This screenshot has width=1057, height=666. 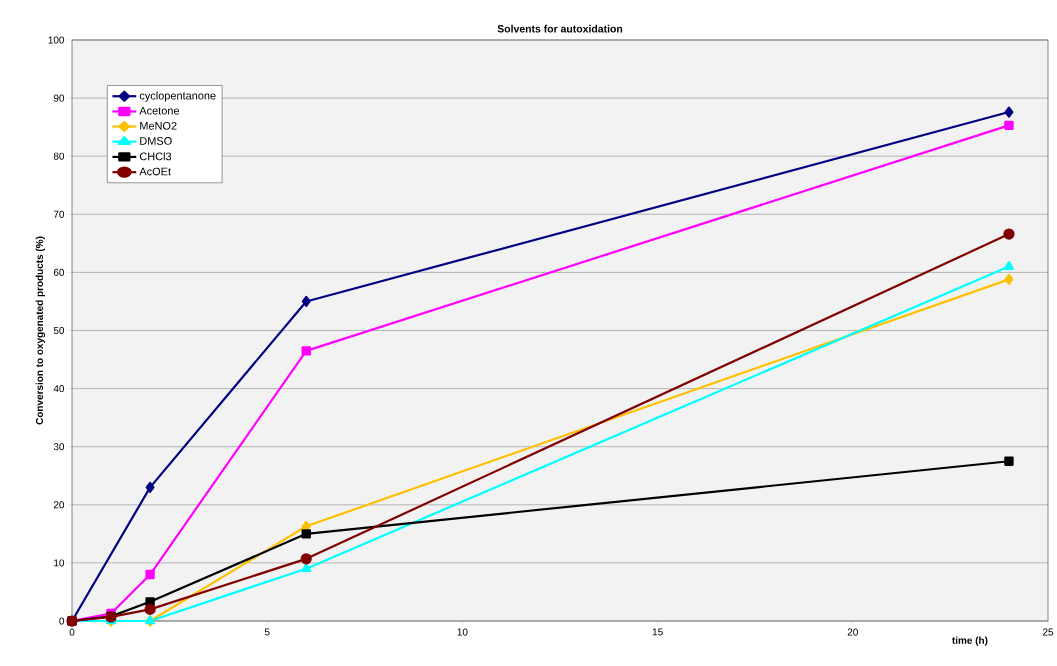 What do you see at coordinates (62, 621) in the screenshot?
I see `y-tick-label: 0` at bounding box center [62, 621].